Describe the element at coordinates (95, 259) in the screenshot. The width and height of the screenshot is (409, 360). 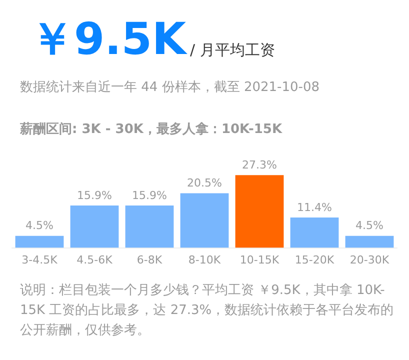
I see `x-tick-label: 4.5-6K` at that location.